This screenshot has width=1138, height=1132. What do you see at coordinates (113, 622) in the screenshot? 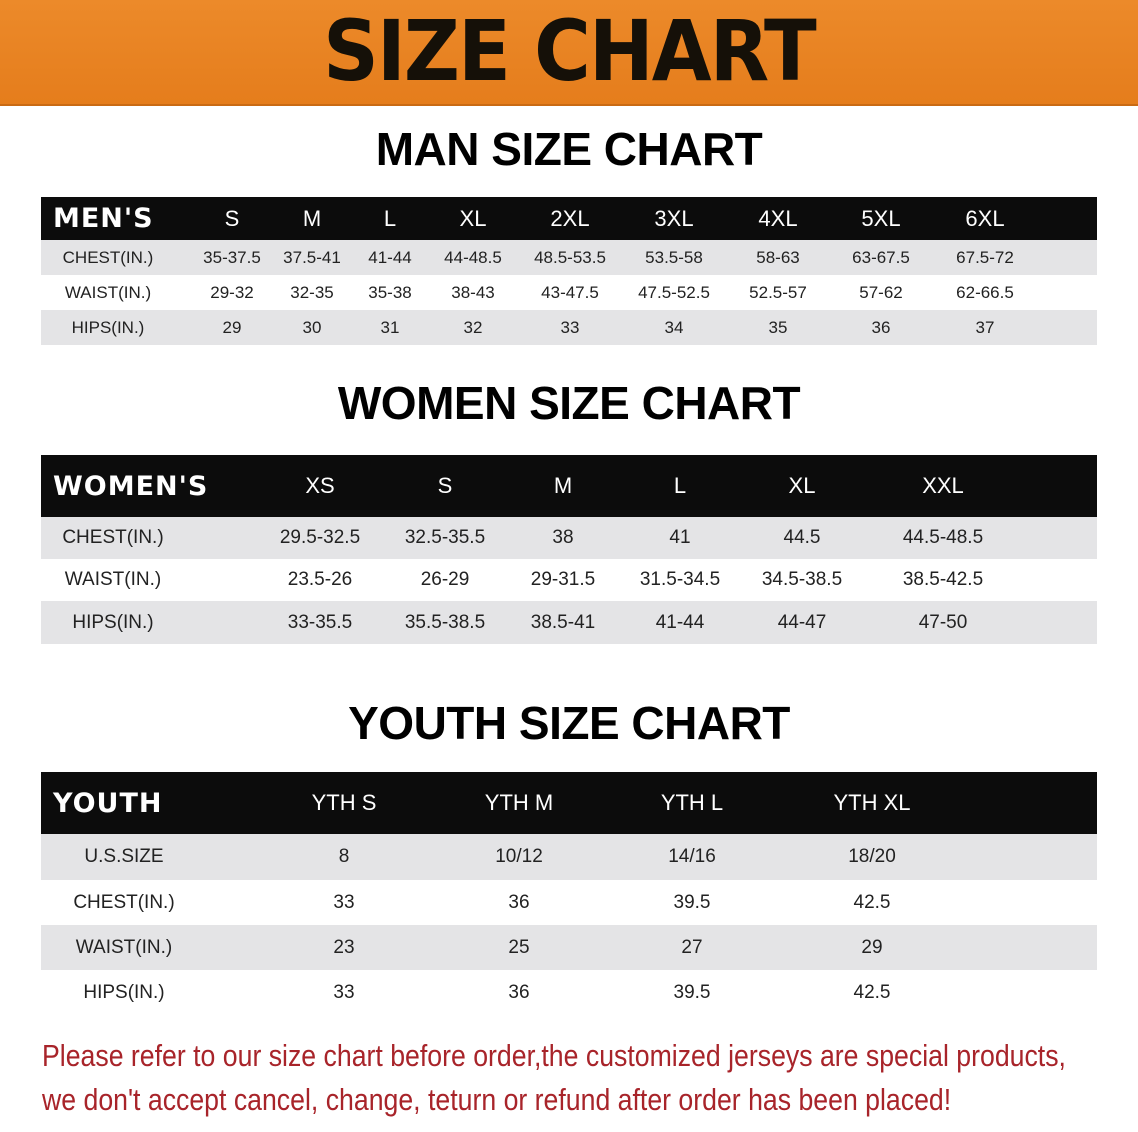
I see `row-label: HIPS(IN.)` at bounding box center [113, 622].